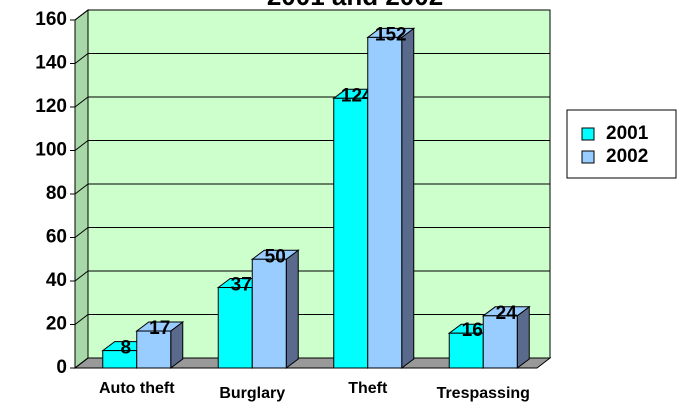 This screenshot has height=404, width=680. What do you see at coordinates (51, 150) in the screenshot?
I see `y-tick-label: 100` at bounding box center [51, 150].